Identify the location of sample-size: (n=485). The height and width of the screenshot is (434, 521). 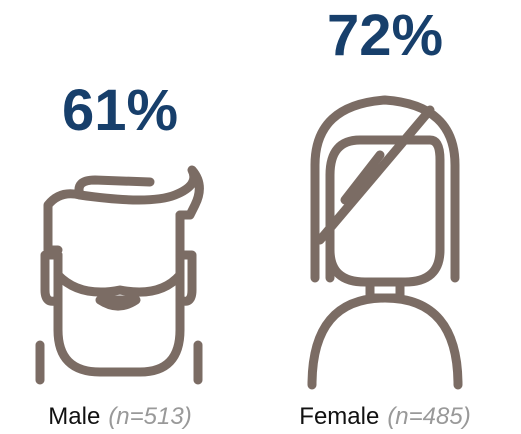
(428, 416).